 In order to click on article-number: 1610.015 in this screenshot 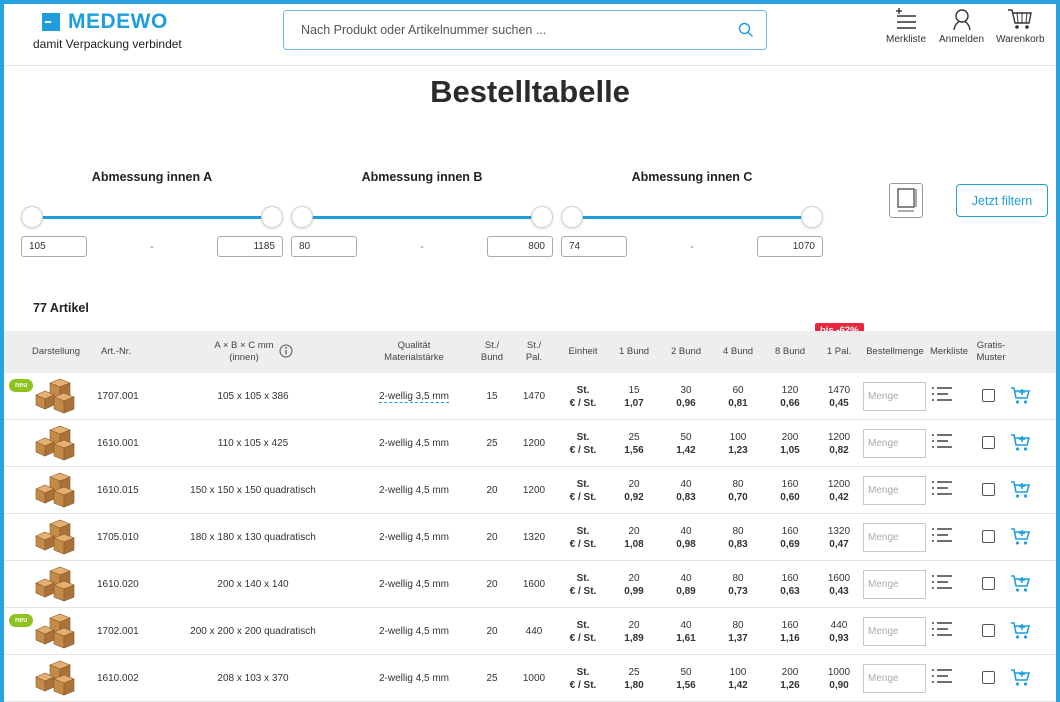, I will do `click(118, 490)`.